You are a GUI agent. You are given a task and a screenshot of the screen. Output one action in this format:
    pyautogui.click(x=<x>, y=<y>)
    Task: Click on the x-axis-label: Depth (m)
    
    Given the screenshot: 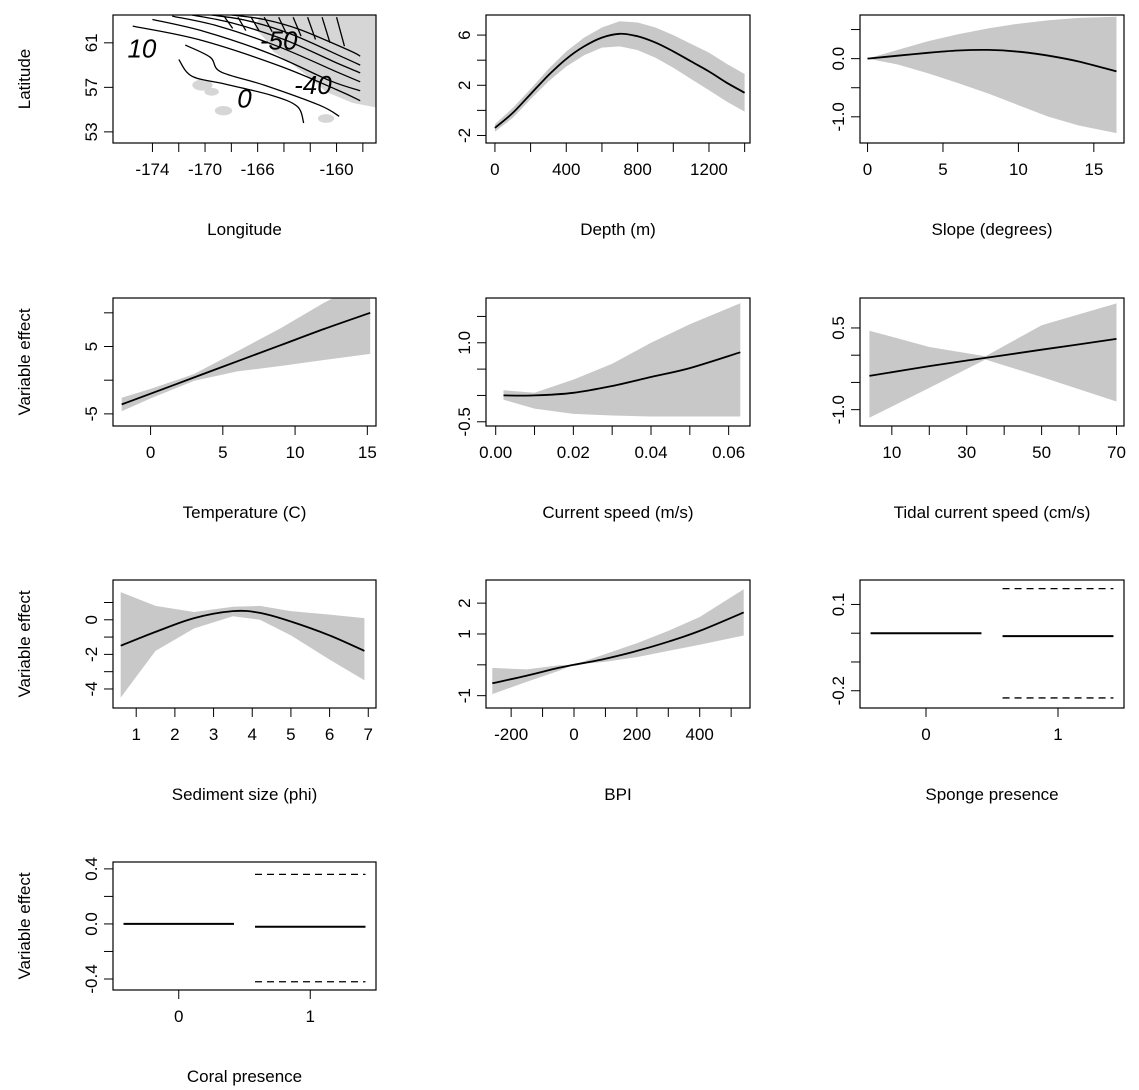 What is the action you would take?
    pyautogui.click(x=618, y=229)
    